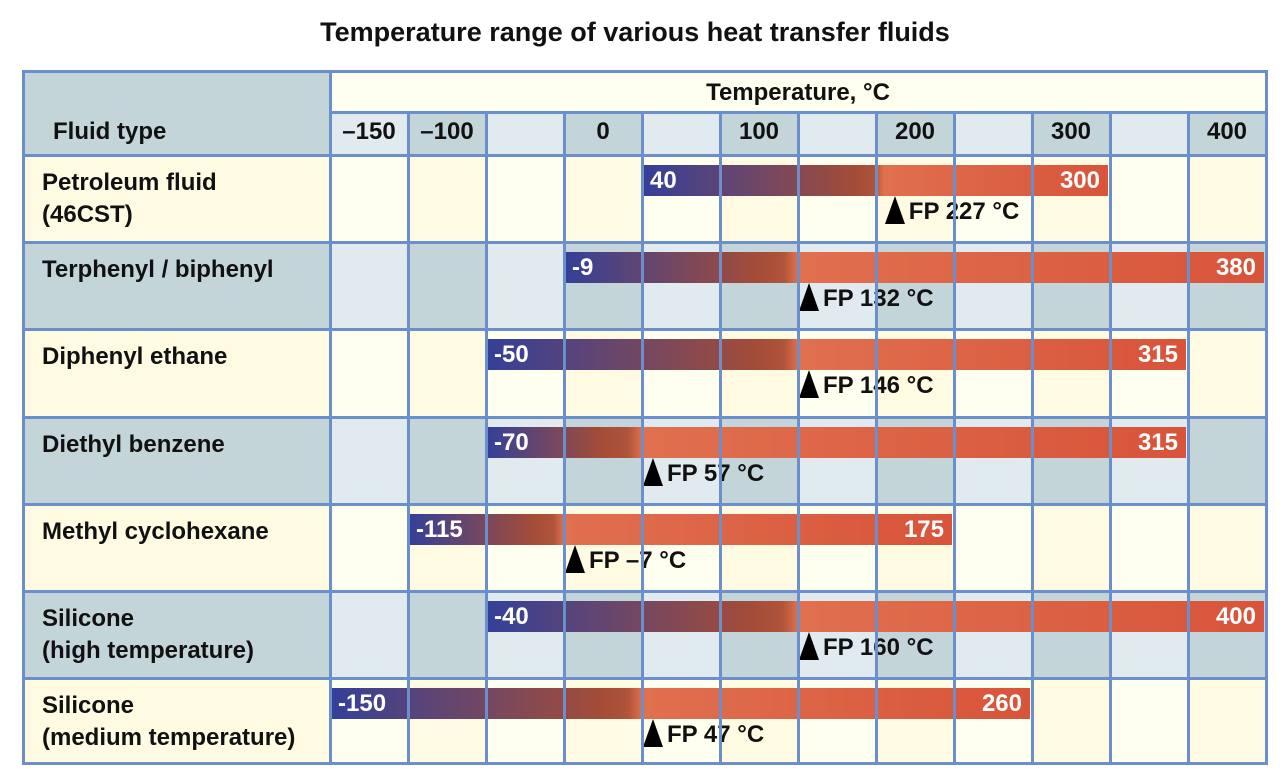  I want to click on bar-max-label: 380, so click(1235, 268).